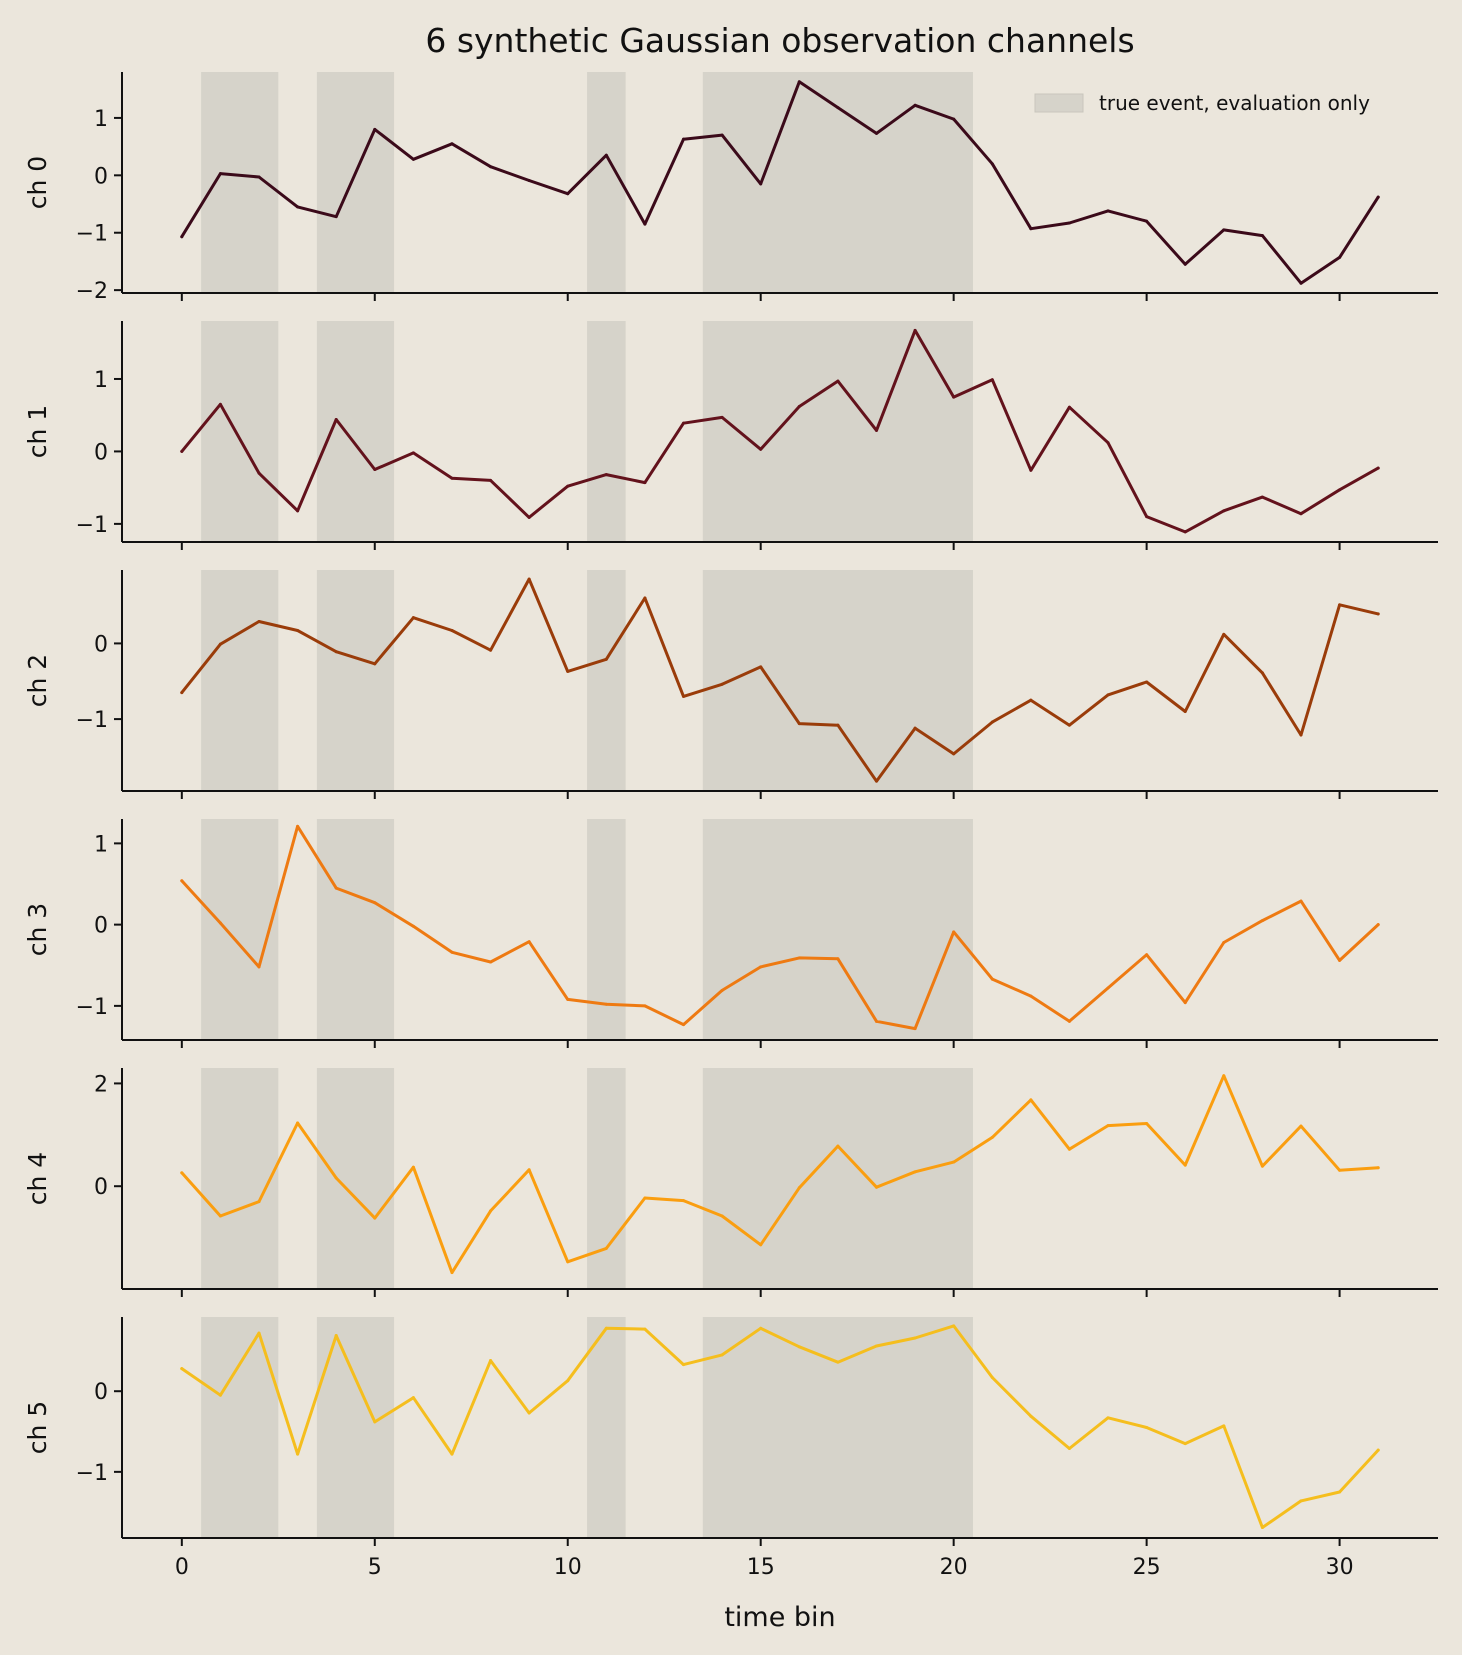  Describe the element at coordinates (101, 176) in the screenshot. I see `y-tick-label: 0` at that location.